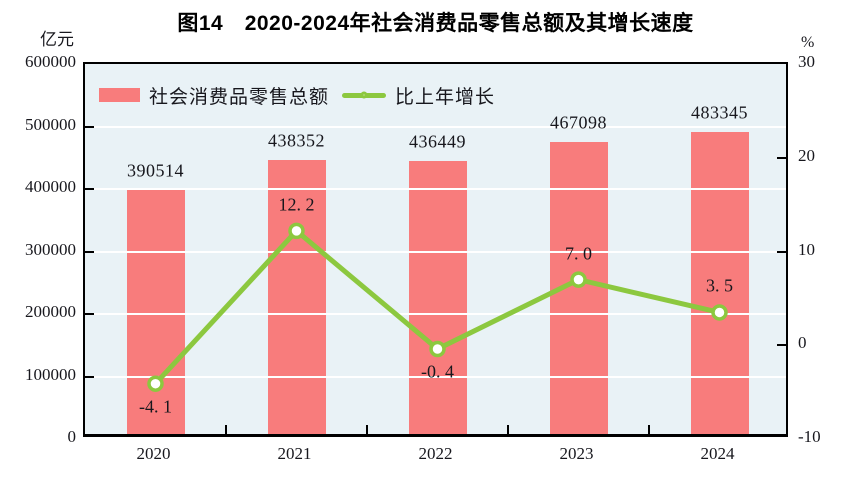  I want to click on y-axis-tick-label-right: 10, so click(806, 249).